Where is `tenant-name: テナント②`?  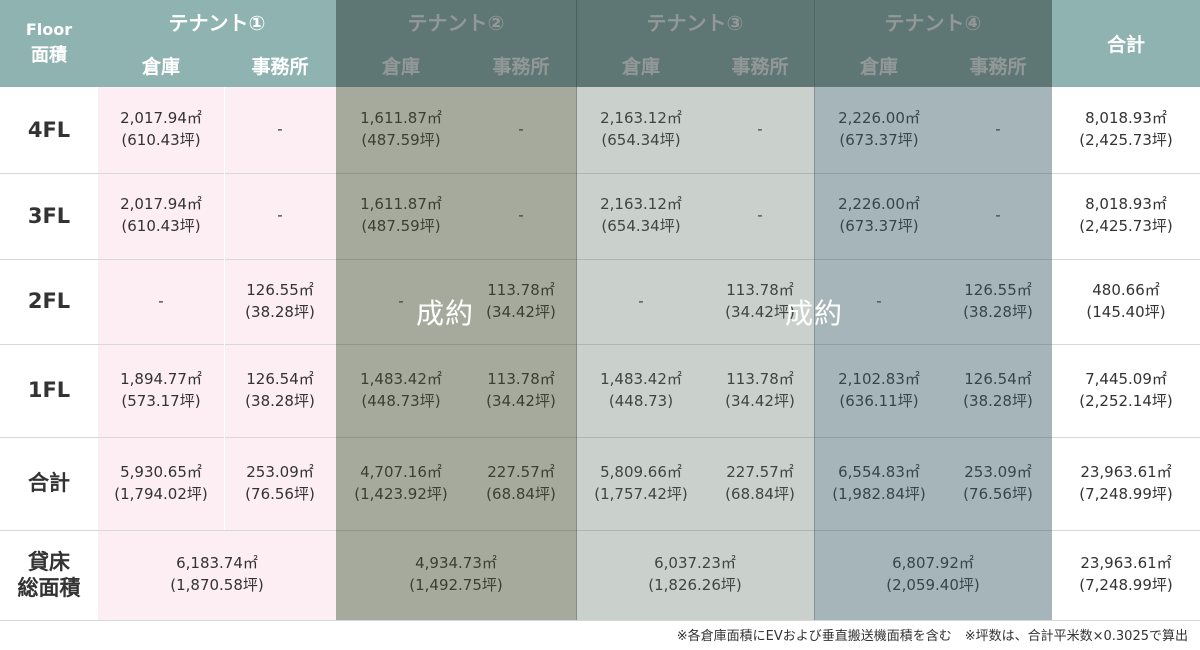
tenant-name: テナント② is located at coordinates (456, 23).